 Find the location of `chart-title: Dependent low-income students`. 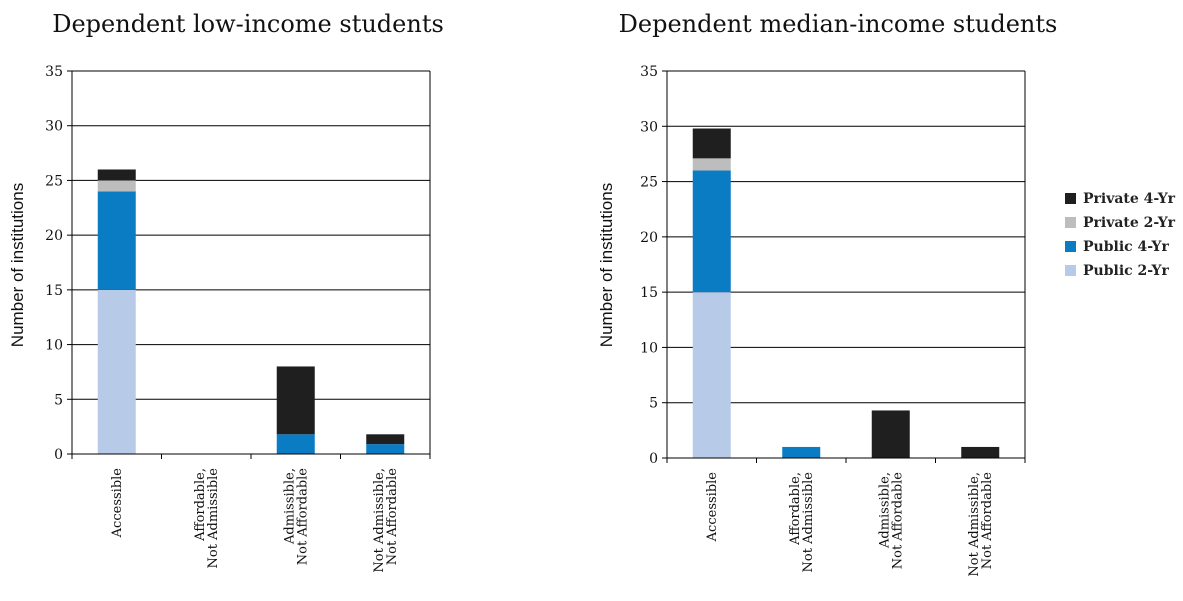

chart-title: Dependent low-income students is located at coordinates (248, 24).